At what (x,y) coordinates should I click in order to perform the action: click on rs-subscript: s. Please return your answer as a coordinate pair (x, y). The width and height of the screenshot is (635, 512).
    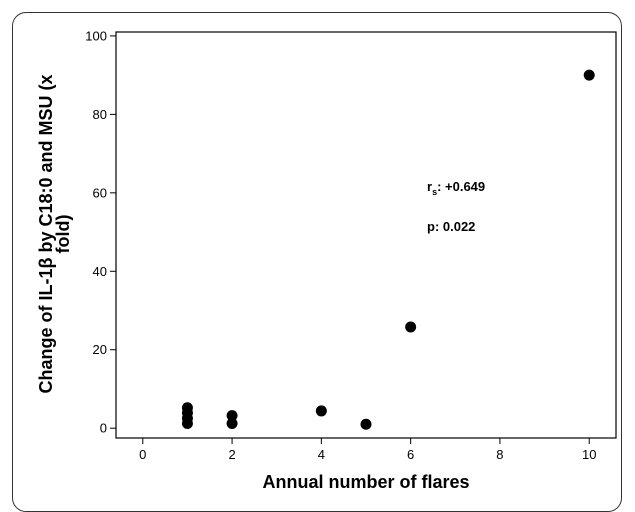
    Looking at the image, I should click on (434, 192).